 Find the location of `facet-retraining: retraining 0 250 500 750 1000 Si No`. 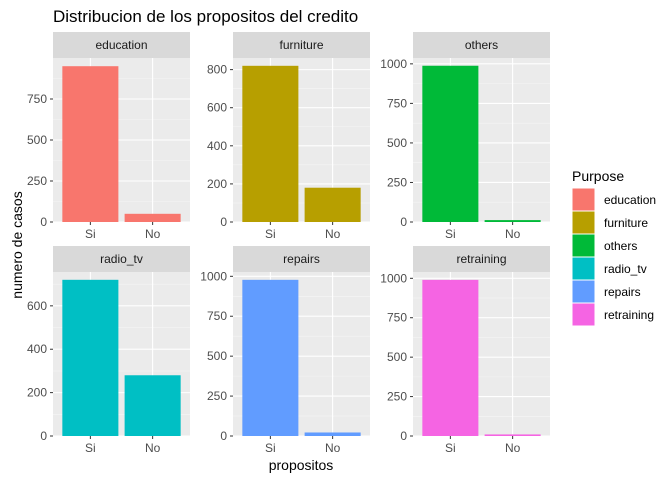

facet-retraining: retraining 0 250 500 750 1000 Si No is located at coordinates (465, 350).